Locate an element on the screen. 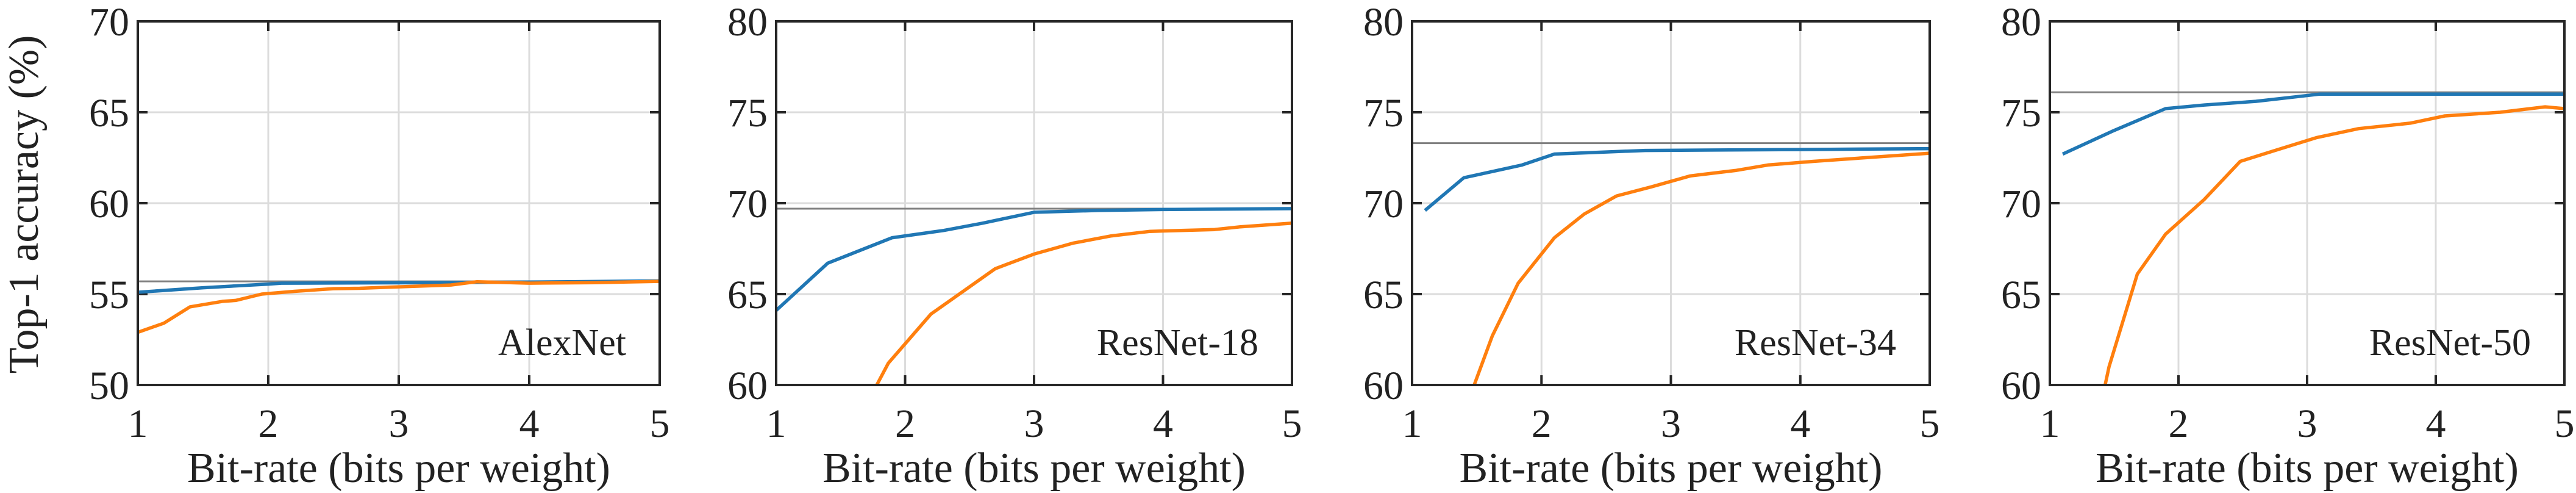 This screenshot has height=493, width=2576. panel-name-label: AlexNet is located at coordinates (562, 343).